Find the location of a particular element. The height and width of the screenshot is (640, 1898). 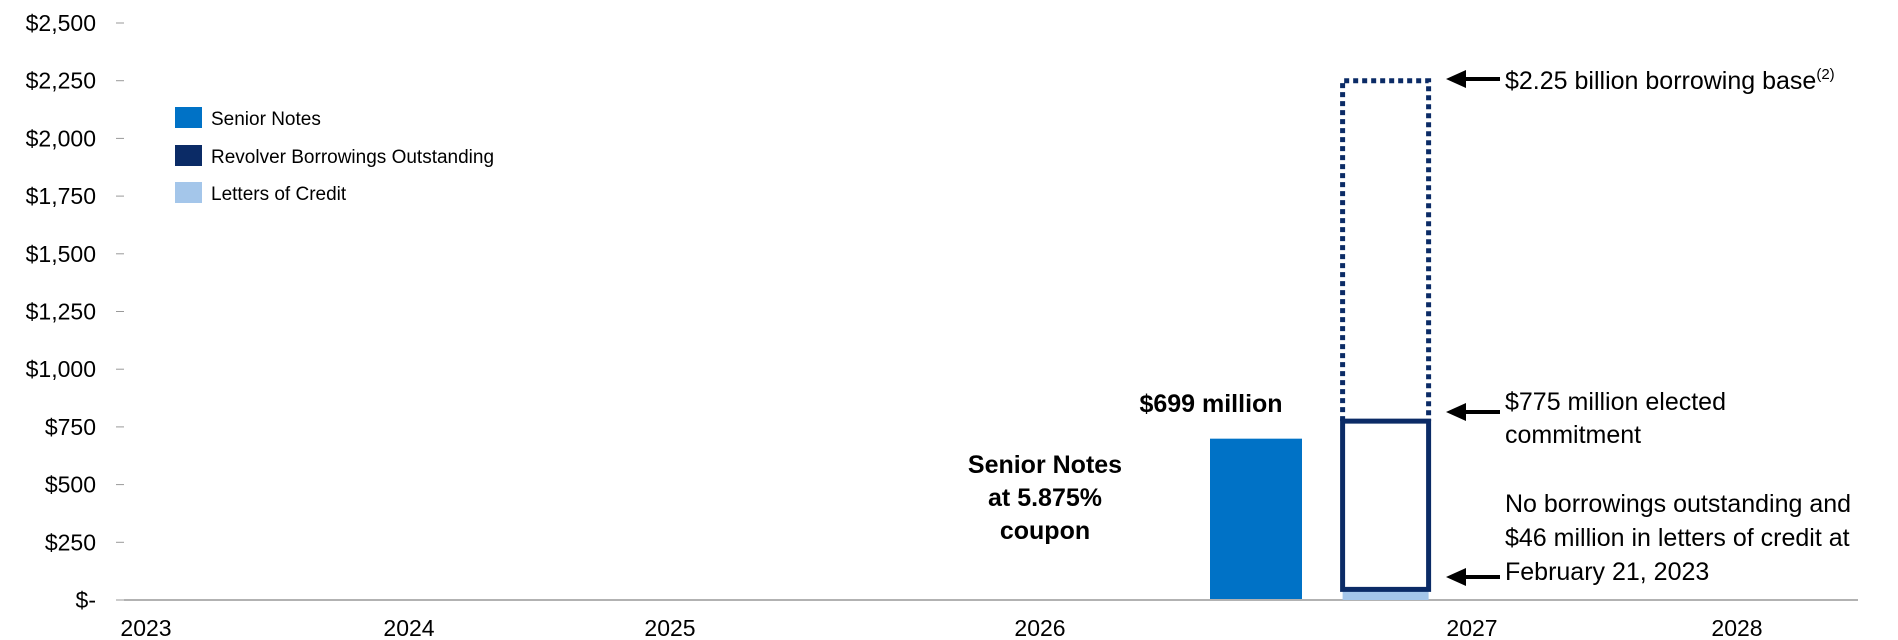

y-tick-label: $2,500 is located at coordinates (61, 23).